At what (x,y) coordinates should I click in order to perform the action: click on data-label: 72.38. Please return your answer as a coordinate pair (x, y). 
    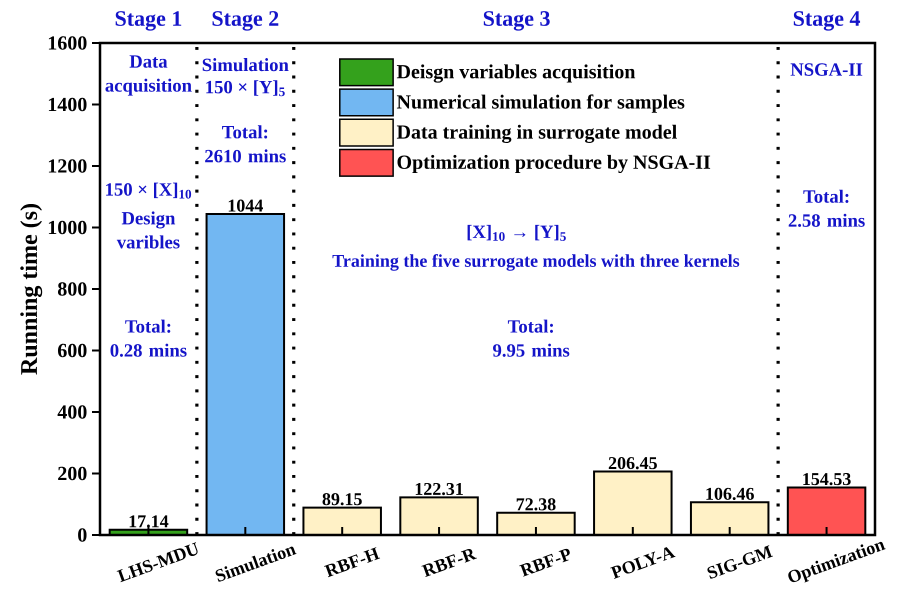
    Looking at the image, I should click on (536, 504).